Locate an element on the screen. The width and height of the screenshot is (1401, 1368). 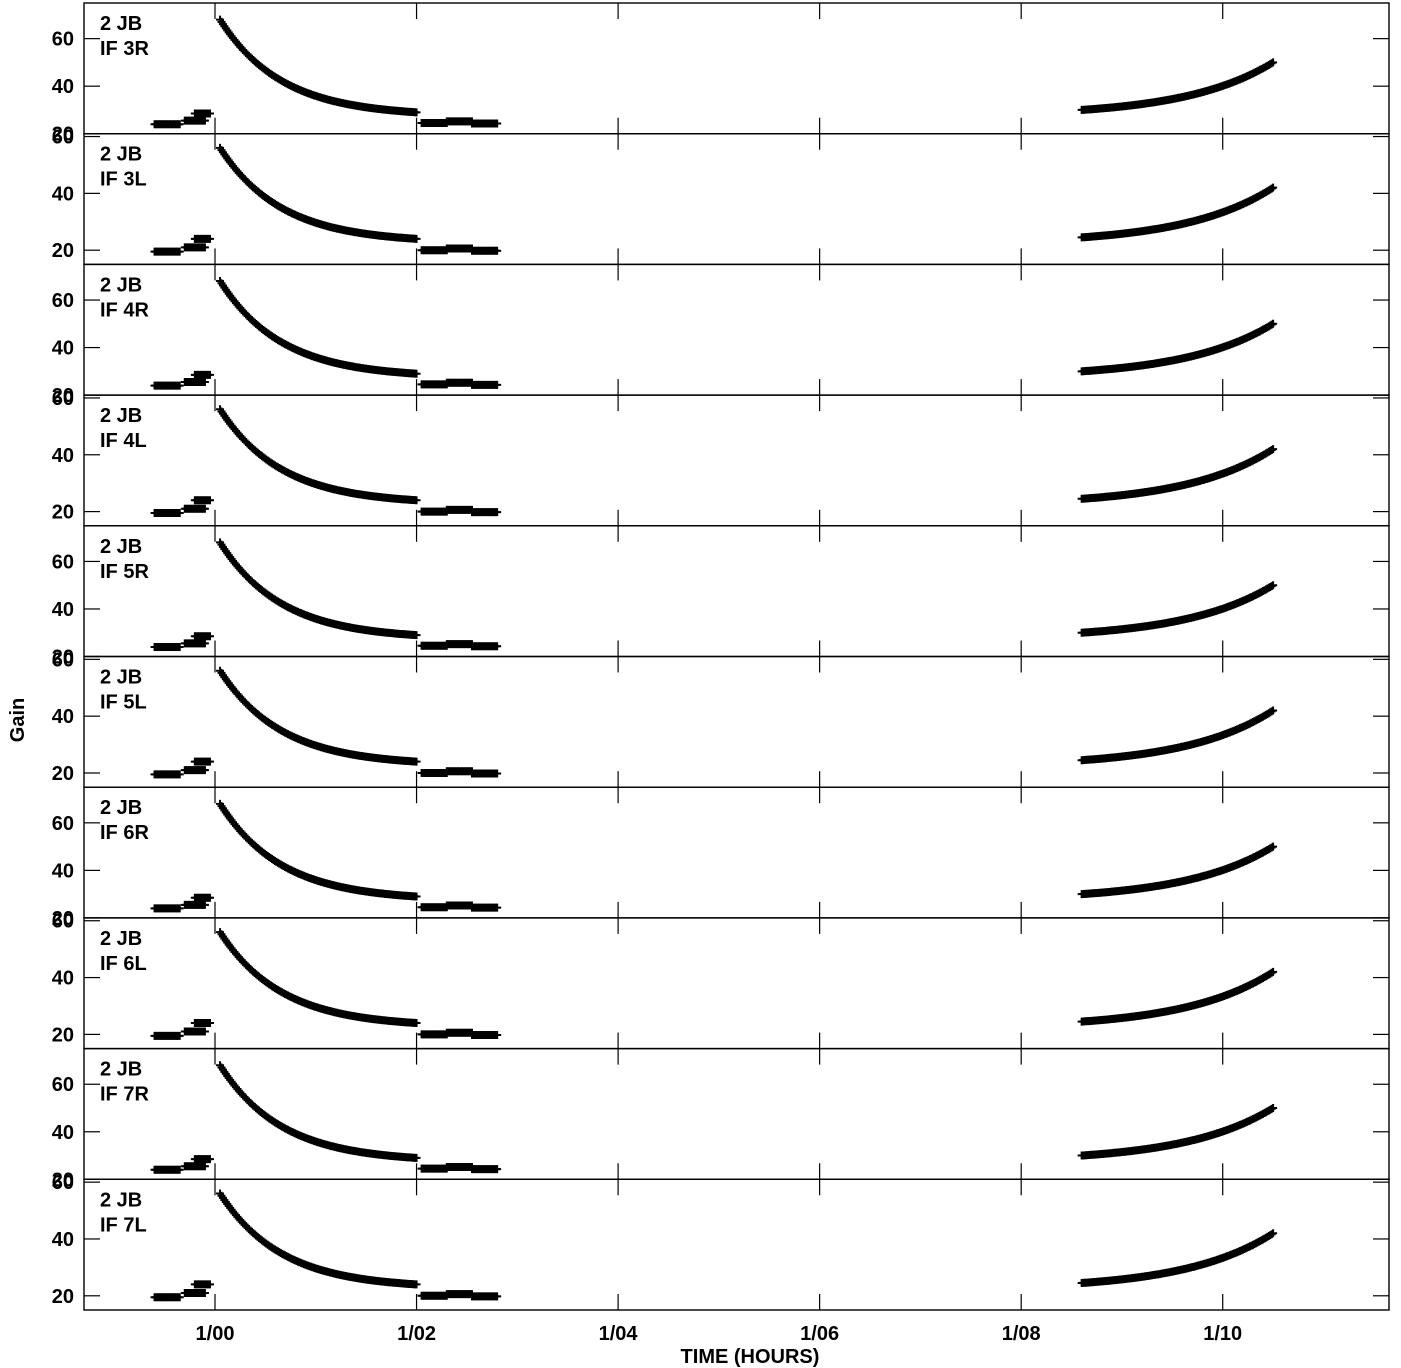
panel: 20 40 60 2 JB IF 5R is located at coordinates (721, 597).